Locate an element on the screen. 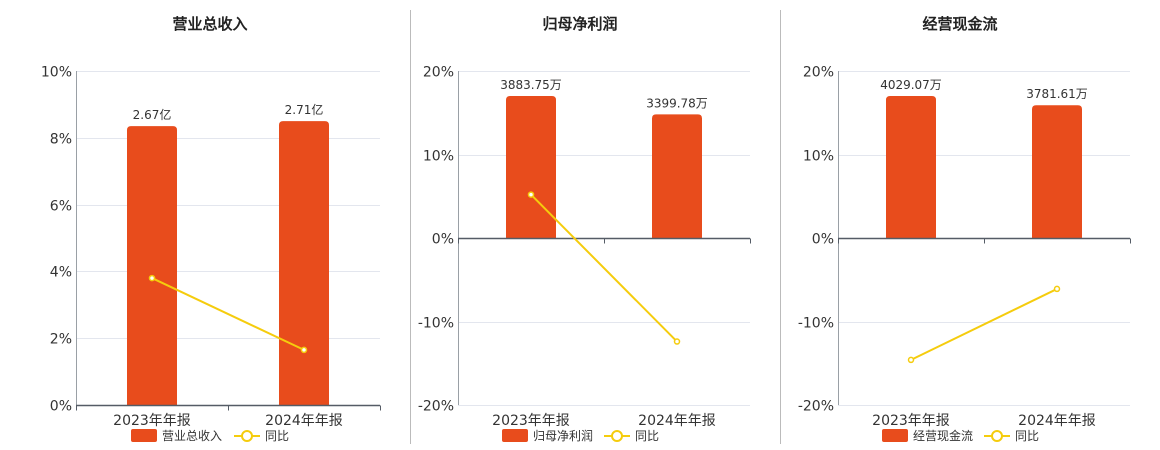 Image resolution: width=1160 pixels, height=450 pixels. y-tick-label: 6% is located at coordinates (61, 207).